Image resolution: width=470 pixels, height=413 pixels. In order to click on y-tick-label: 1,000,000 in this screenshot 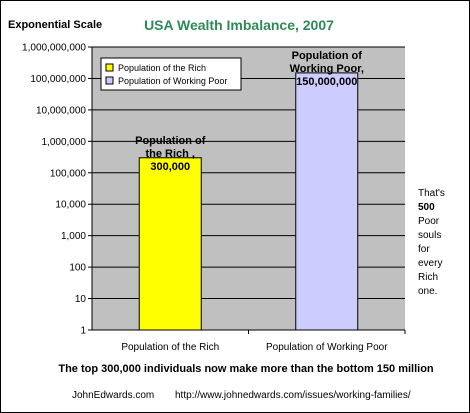, I will do `click(64, 142)`.